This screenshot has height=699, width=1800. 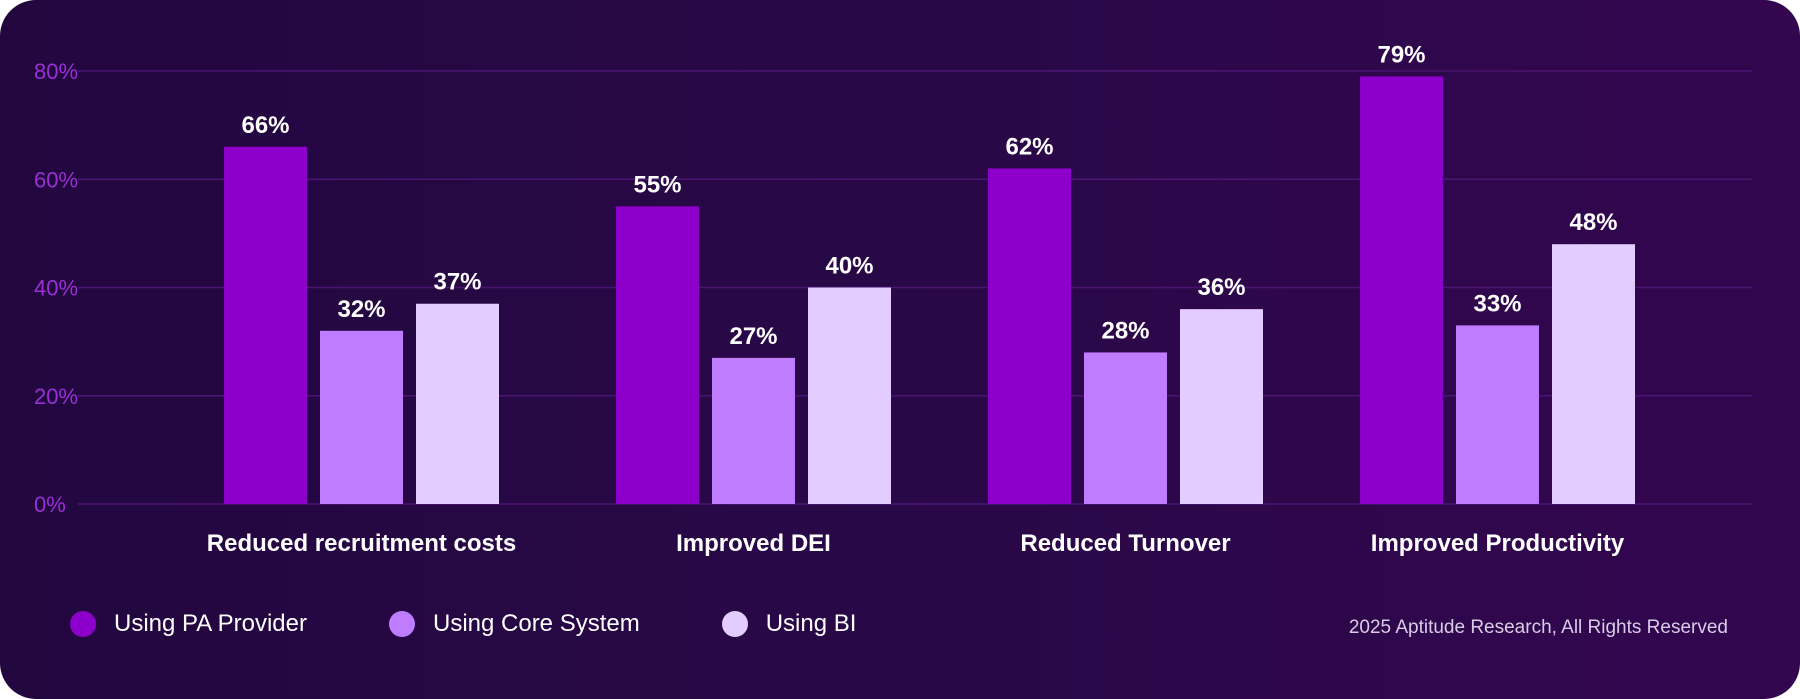 I want to click on y-tick-label: 60%, so click(x=56, y=179).